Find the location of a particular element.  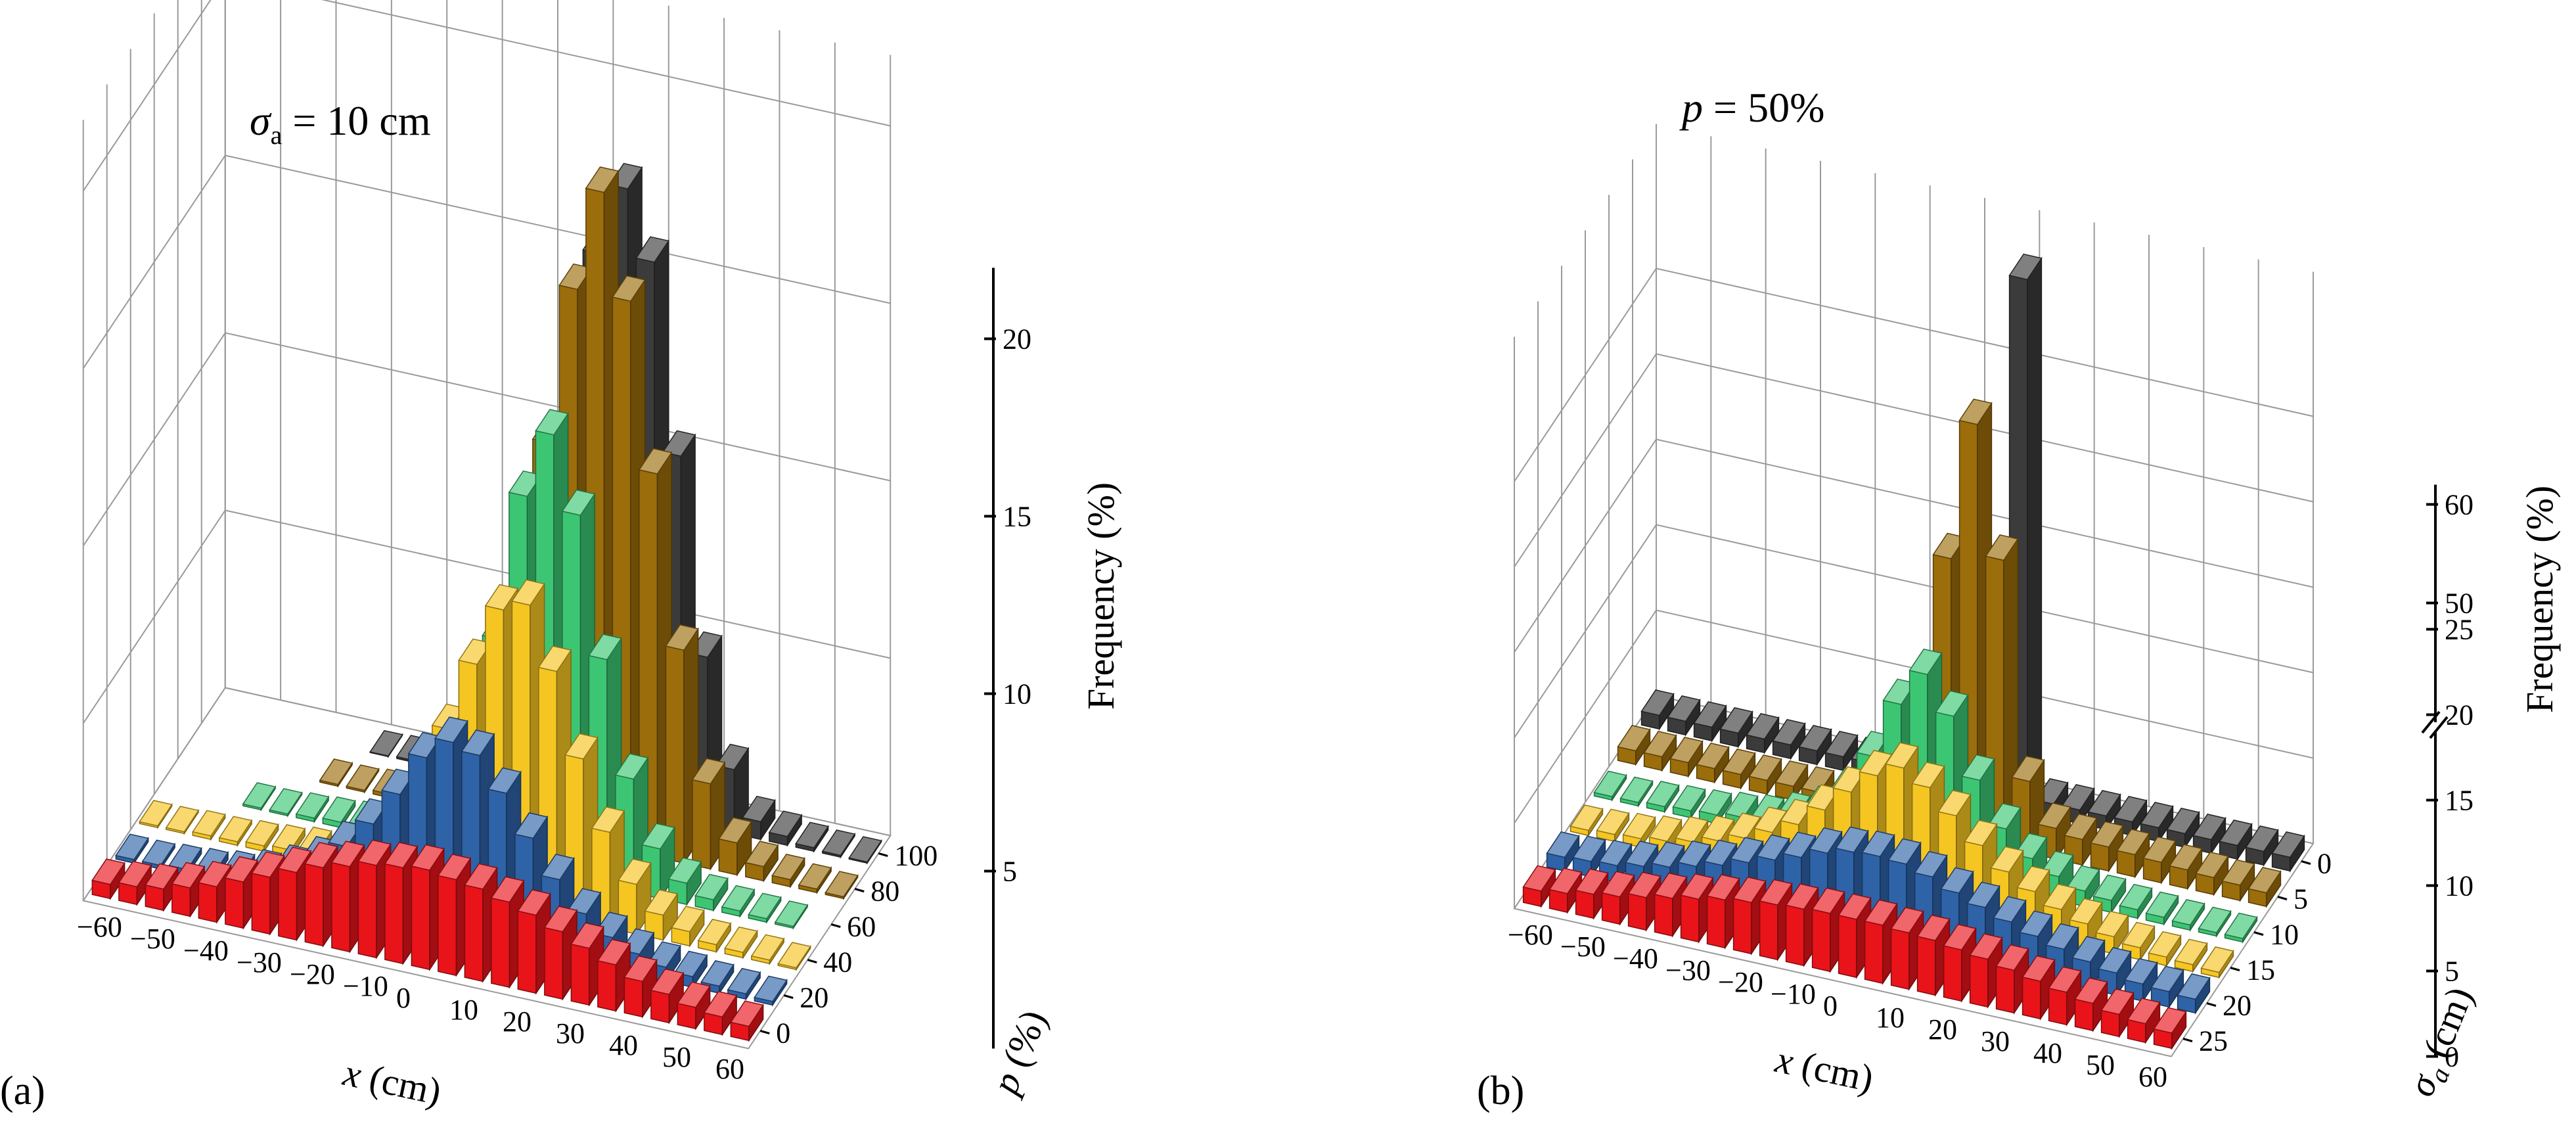

z-tick-label: 15 is located at coordinates (1017, 517).